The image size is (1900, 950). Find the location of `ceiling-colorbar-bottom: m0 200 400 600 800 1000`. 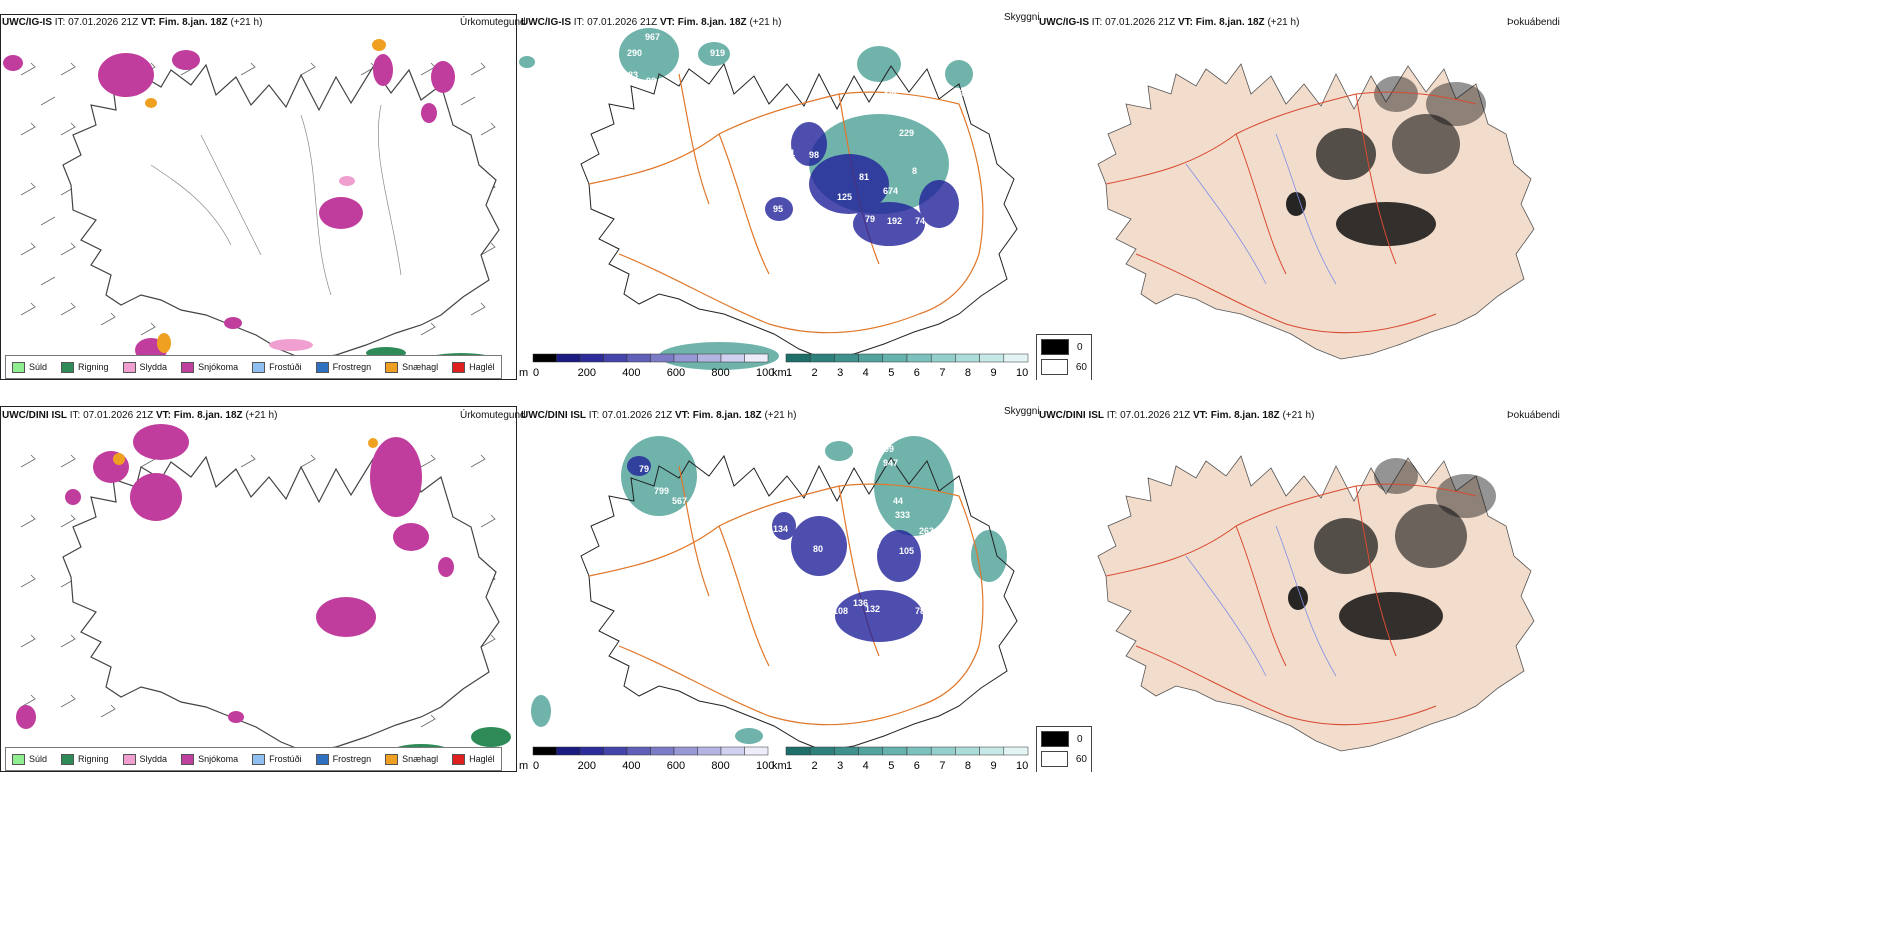

ceiling-colorbar-bottom: m0 200 400 600 800 1000 is located at coordinates (646, 759).